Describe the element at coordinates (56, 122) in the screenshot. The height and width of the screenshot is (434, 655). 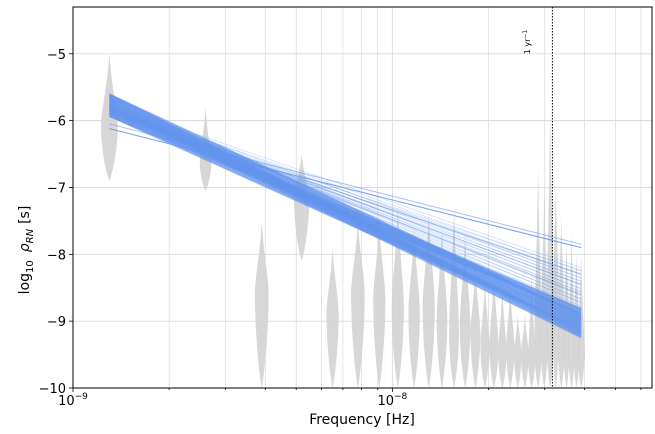
I see `y-tick-label: −6` at that location.